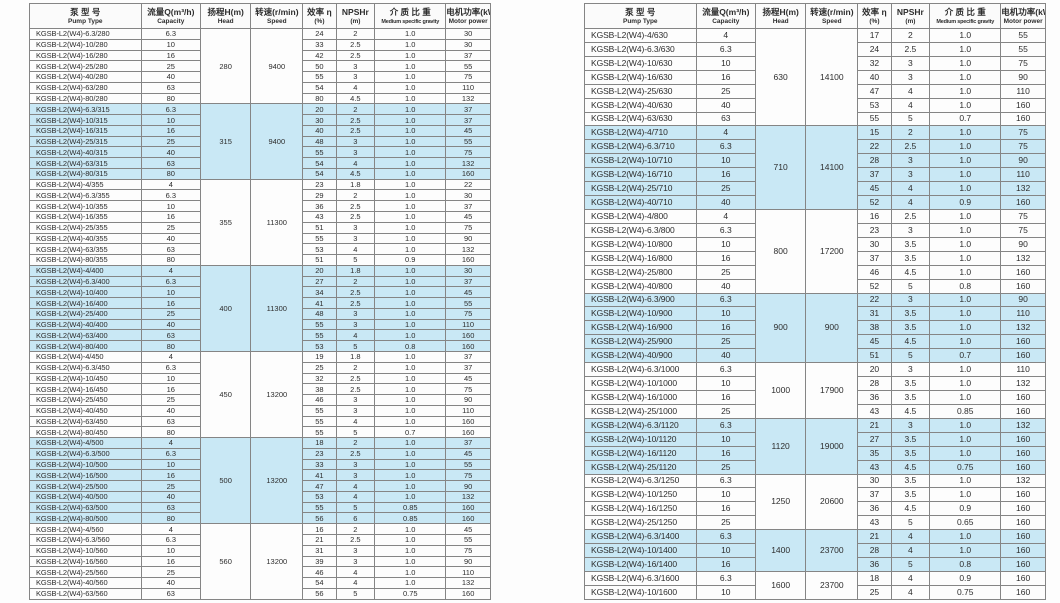  Describe the element at coordinates (640, 230) in the screenshot. I see `pump-model-cell: KGSB-L2(W4)-6.3/800` at that location.